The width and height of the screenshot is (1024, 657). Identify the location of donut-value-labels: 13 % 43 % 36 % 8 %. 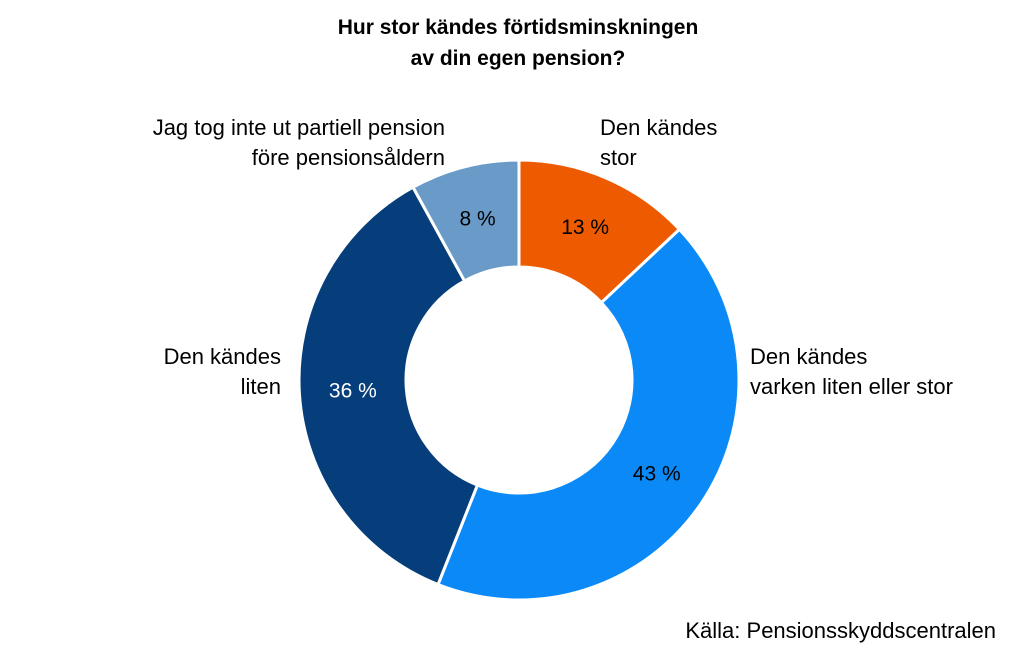
(505, 347).